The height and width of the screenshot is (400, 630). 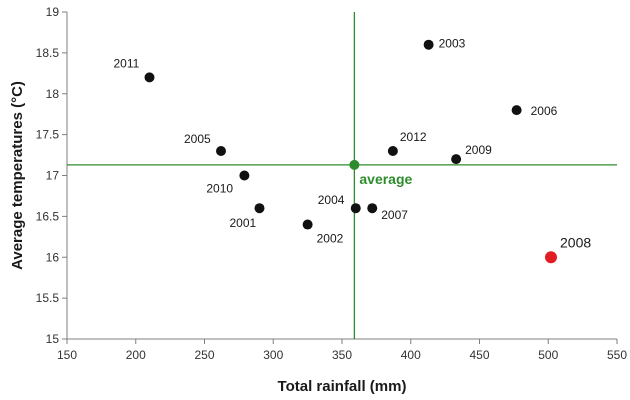 What do you see at coordinates (48, 298) in the screenshot?
I see `y-tick-label: 15.5` at bounding box center [48, 298].